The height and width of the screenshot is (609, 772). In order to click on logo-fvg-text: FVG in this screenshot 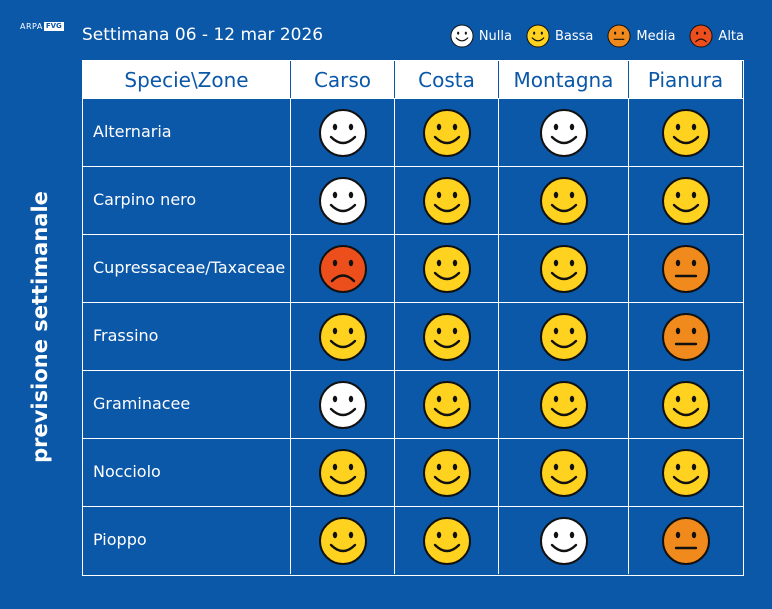, I will do `click(53, 26)`.